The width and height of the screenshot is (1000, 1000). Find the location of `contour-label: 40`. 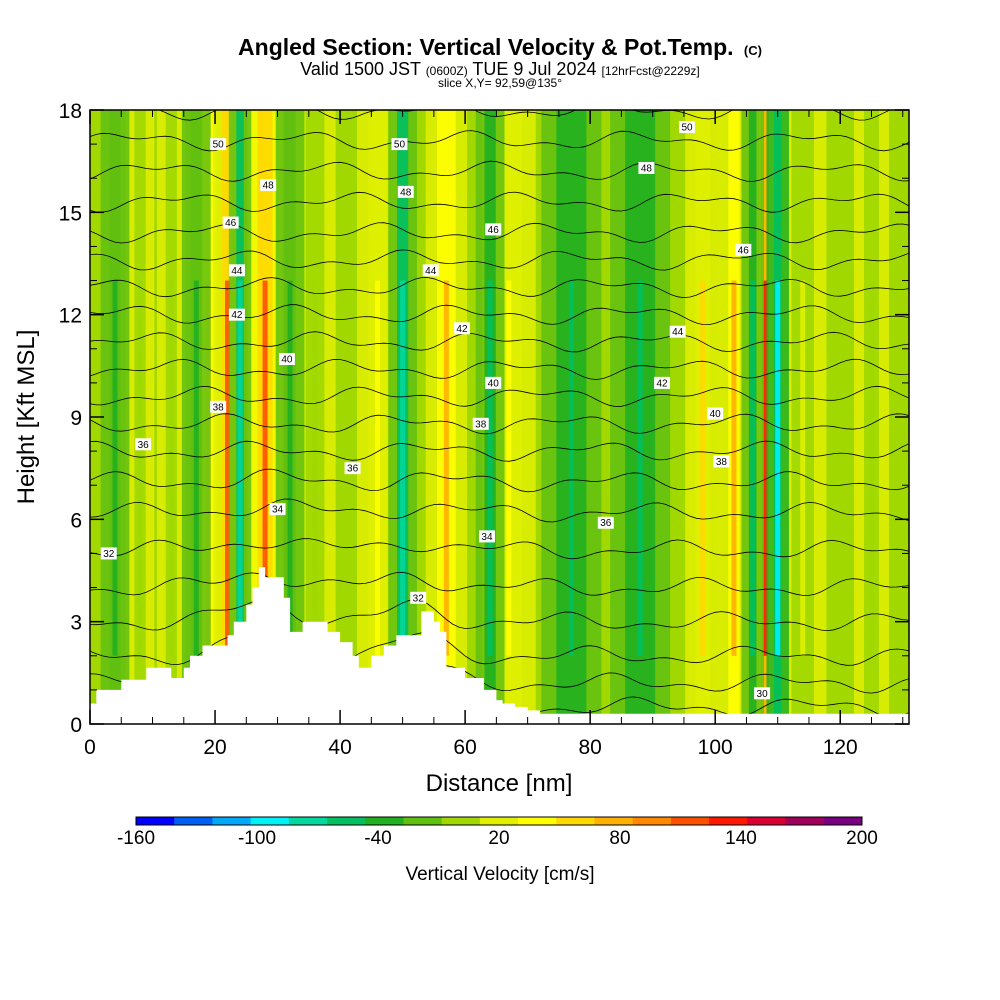

contour-label: 40 is located at coordinates (493, 382).